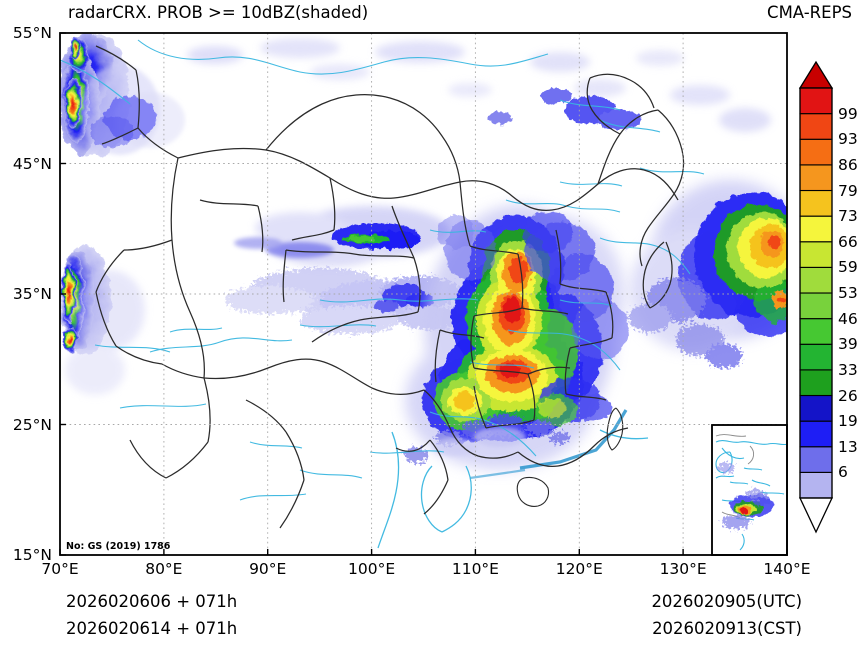  Describe the element at coordinates (516, 337) in the screenshot. I see `feature-main-china-system` at that location.